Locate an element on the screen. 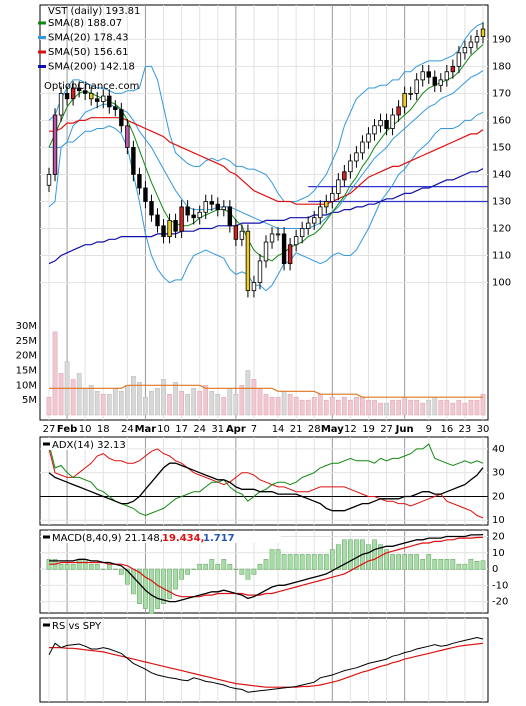 The image size is (526, 706). price-tick-label: 110 is located at coordinates (501, 256).